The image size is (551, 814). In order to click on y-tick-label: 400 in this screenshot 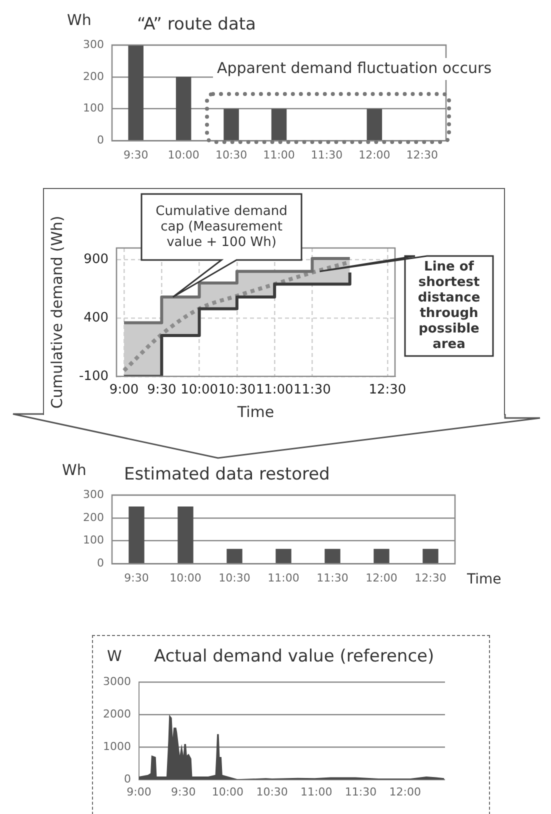, I will do `click(96, 318)`.